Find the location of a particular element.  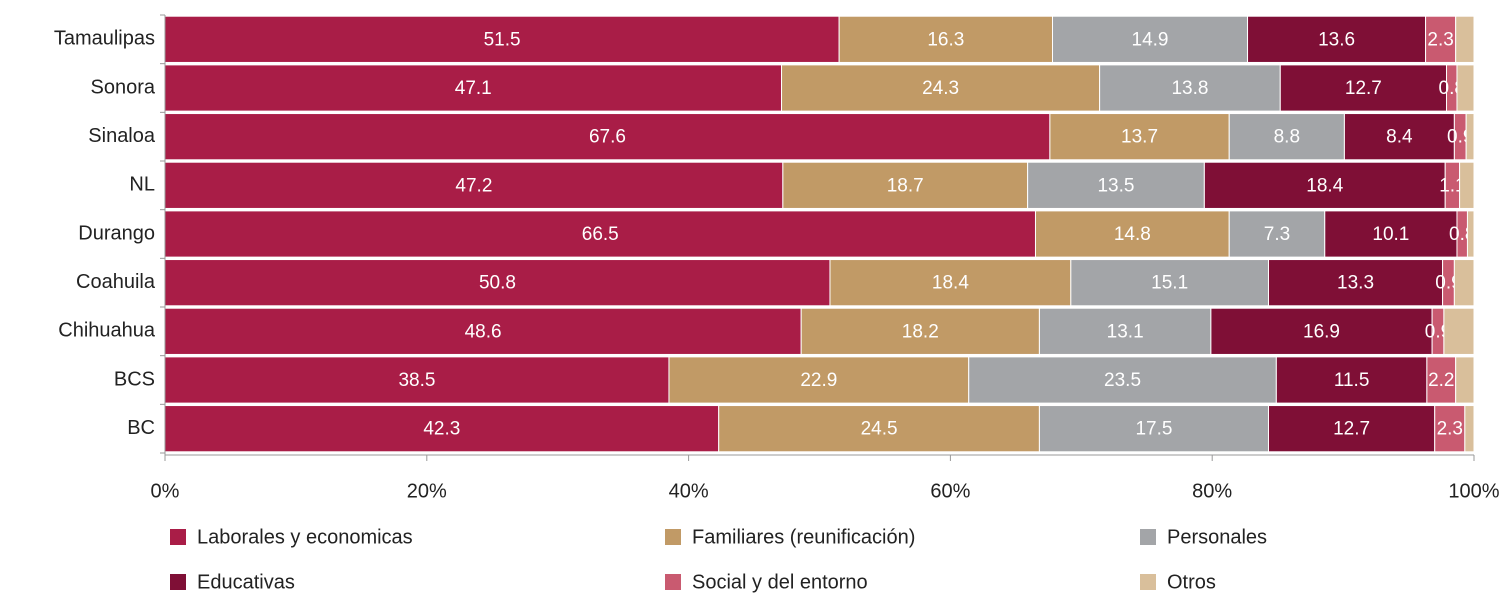

data-label: 11.5 is located at coordinates (1352, 380).